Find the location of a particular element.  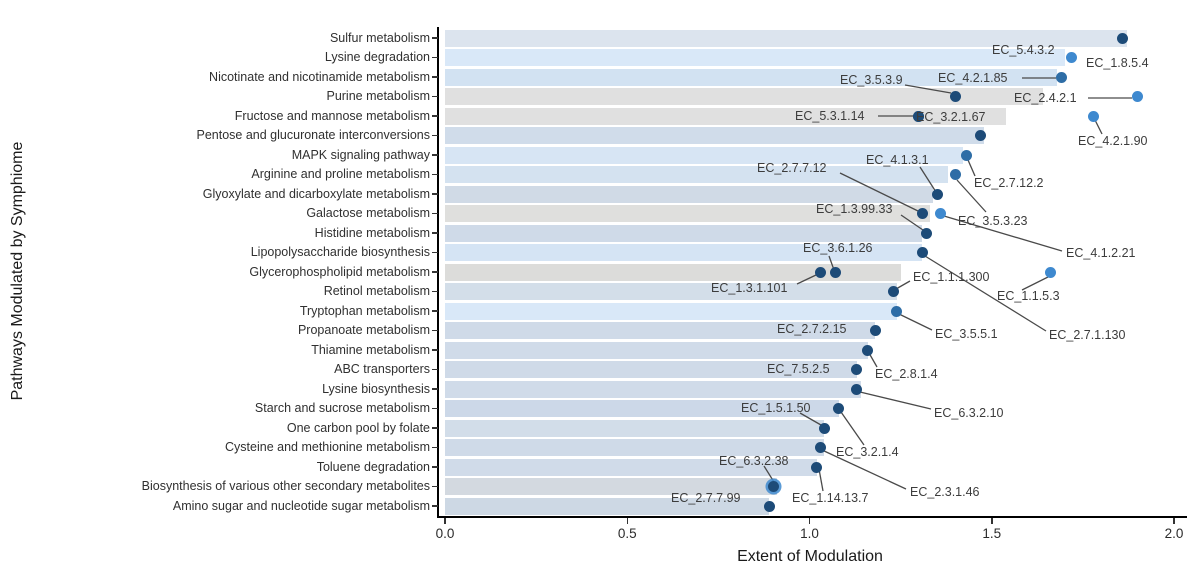

y-axis-line is located at coordinates (438, 272).